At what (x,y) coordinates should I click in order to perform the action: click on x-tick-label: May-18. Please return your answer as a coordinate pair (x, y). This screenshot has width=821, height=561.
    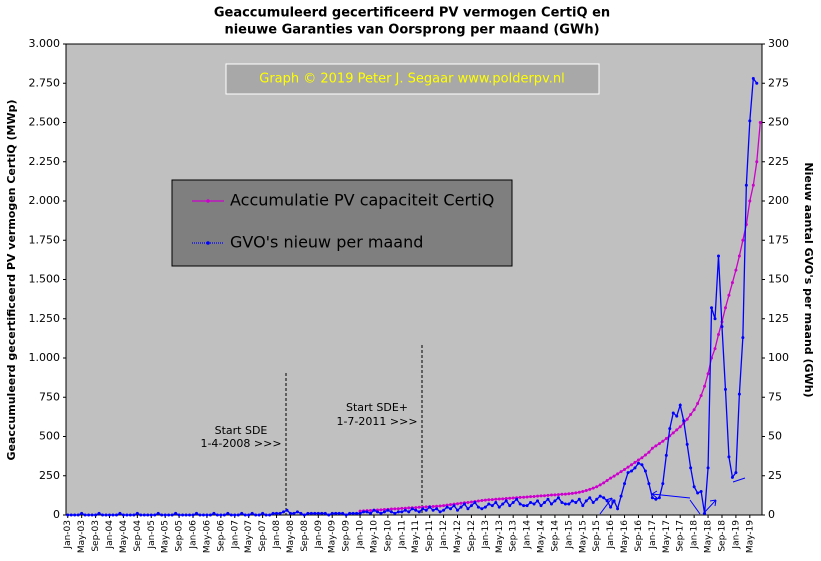
    Looking at the image, I should click on (709, 536).